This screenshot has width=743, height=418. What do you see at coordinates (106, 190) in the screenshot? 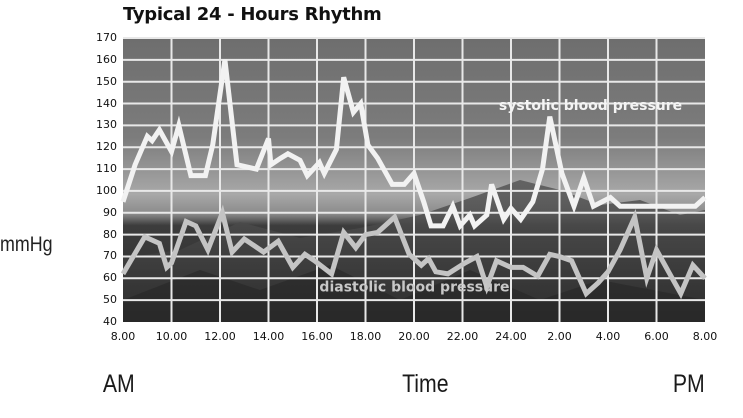
I see `y-tick-label: 100` at bounding box center [106, 190].